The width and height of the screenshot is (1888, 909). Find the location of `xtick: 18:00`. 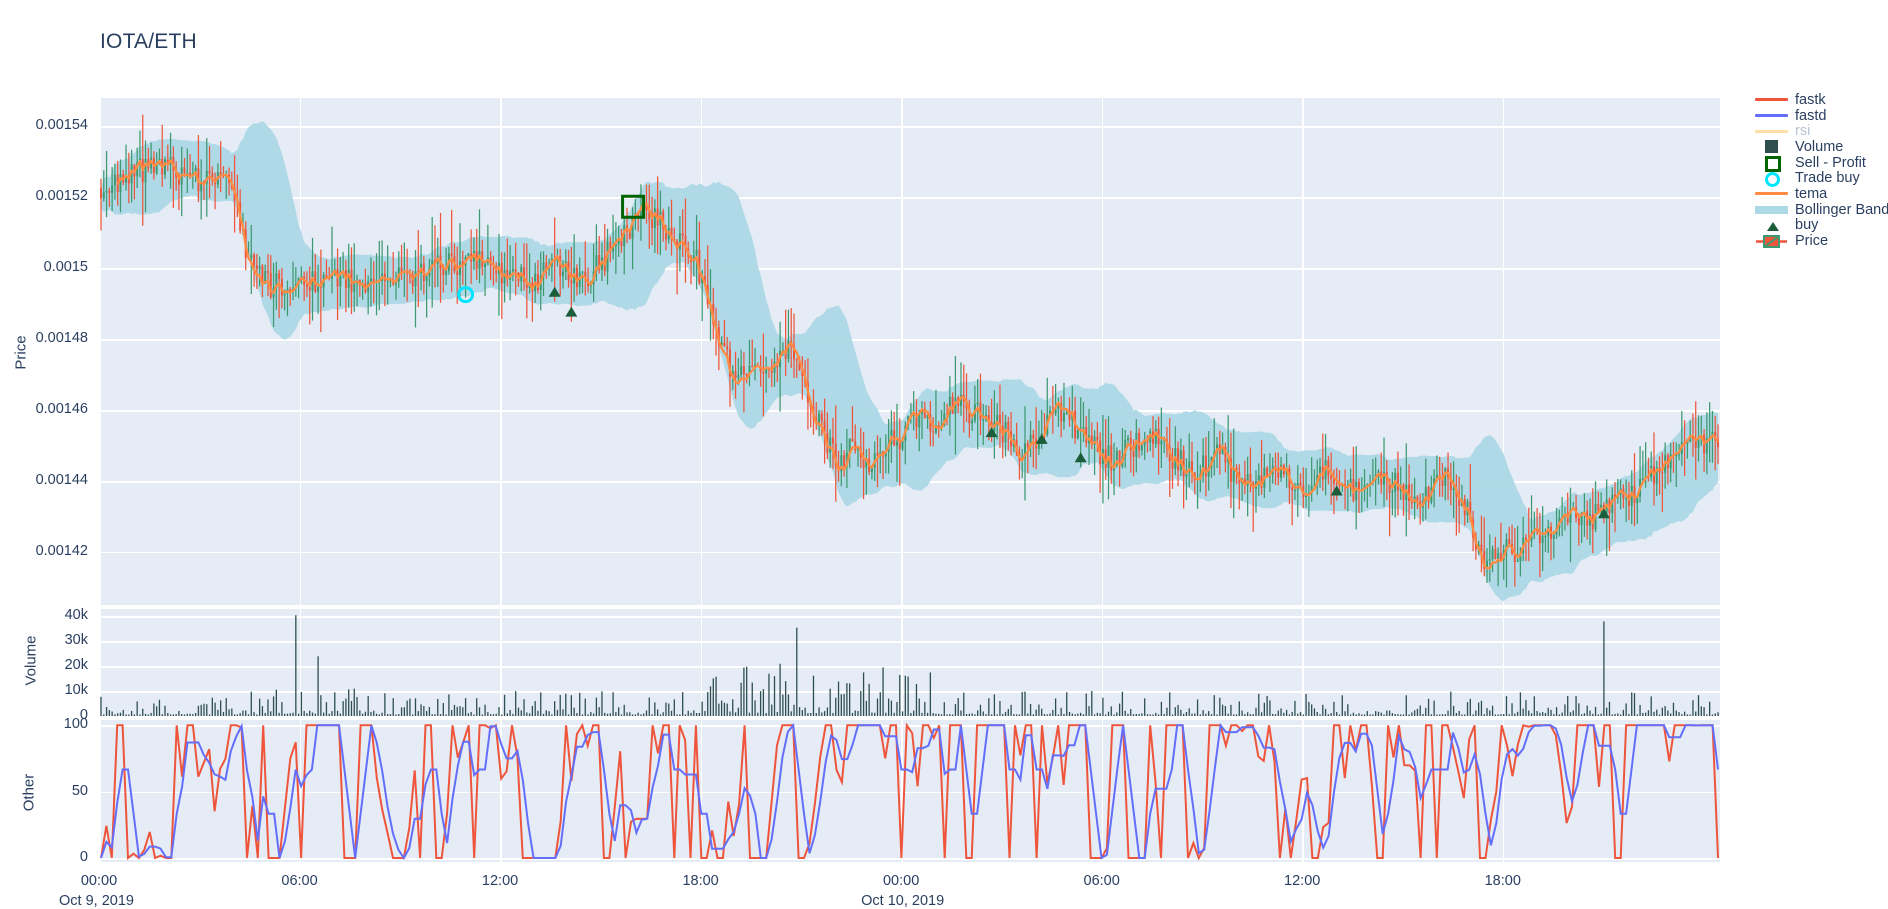

xtick: 18:00 is located at coordinates (700, 881).